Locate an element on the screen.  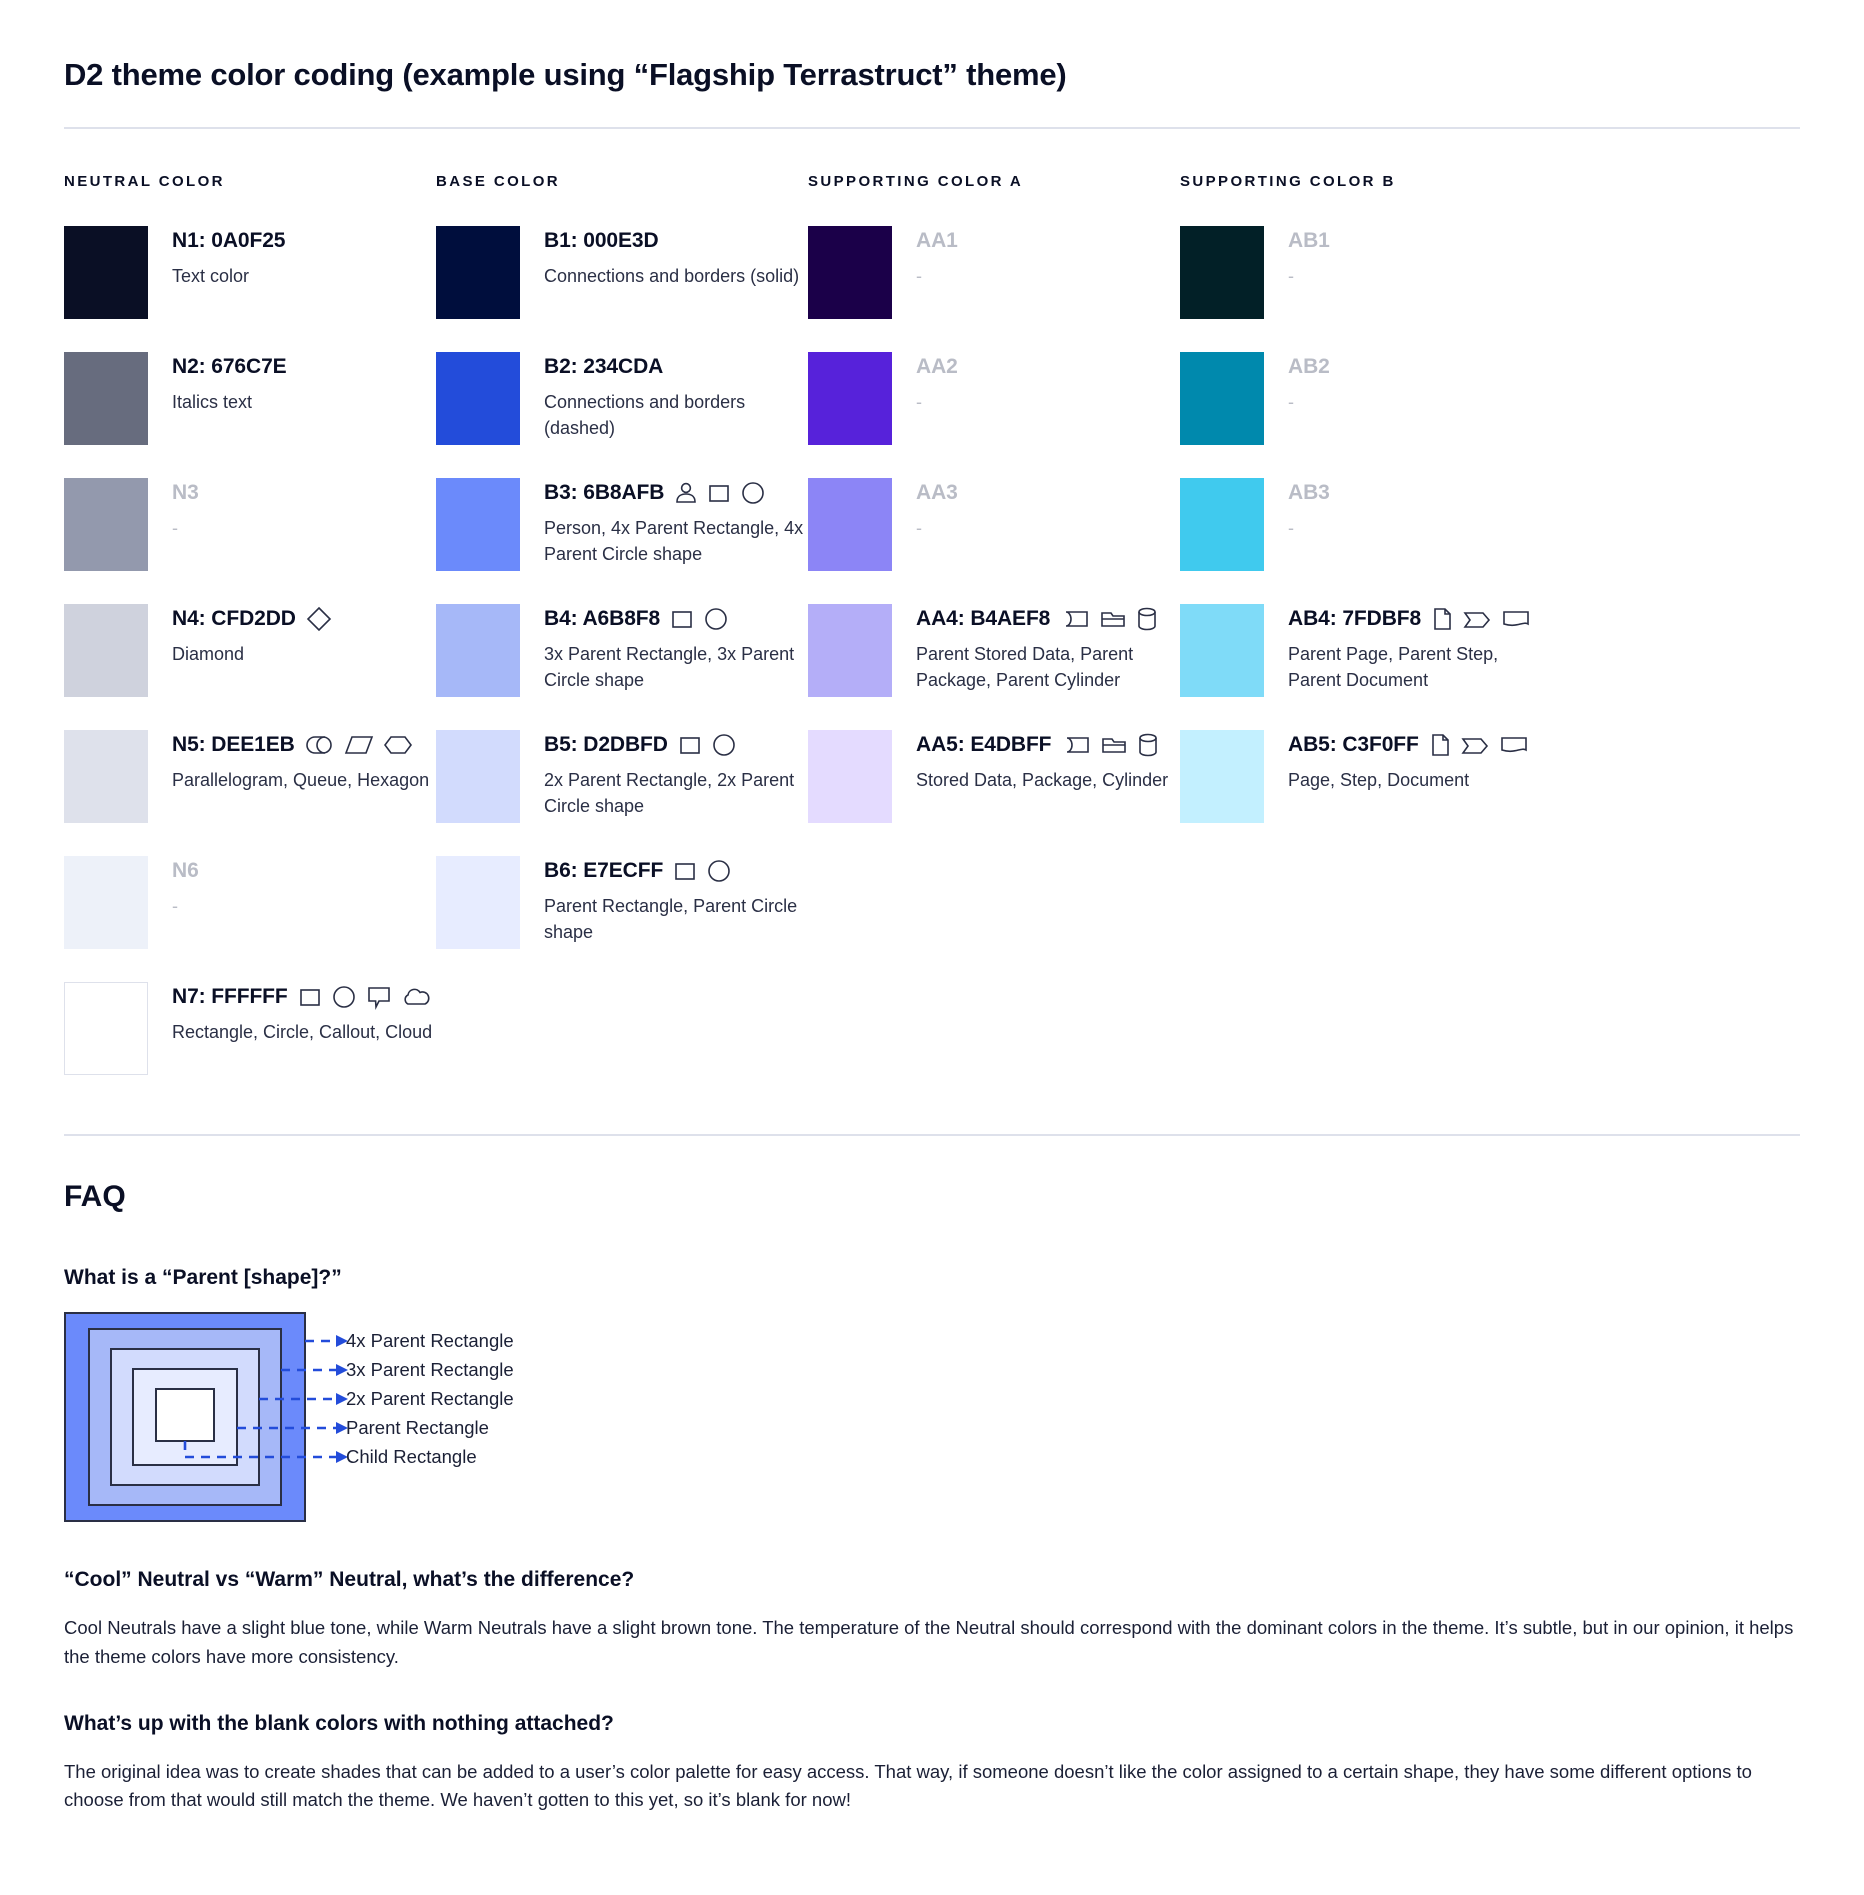
swatch-name-line: N3 is located at coordinates (185, 493).